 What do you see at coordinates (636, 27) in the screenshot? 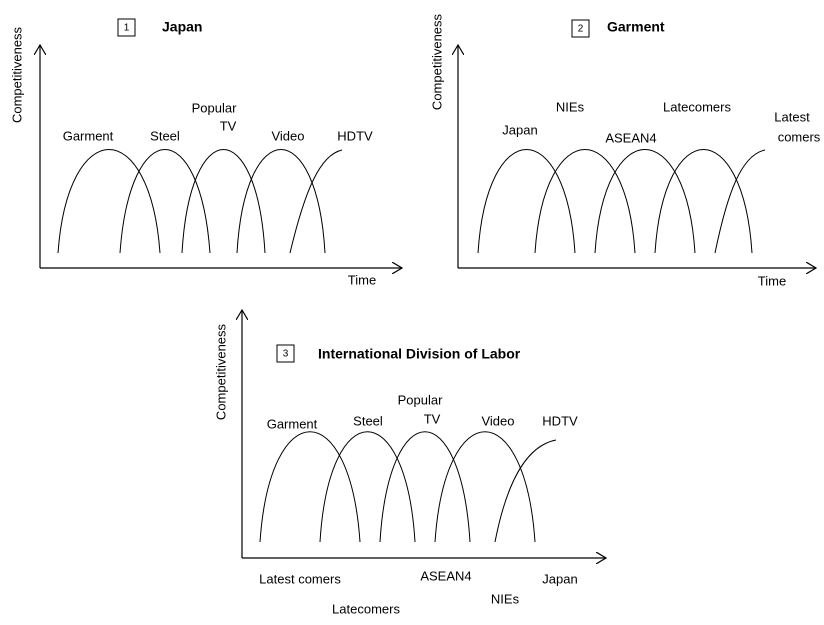
I see `panel-title: Garment` at bounding box center [636, 27].